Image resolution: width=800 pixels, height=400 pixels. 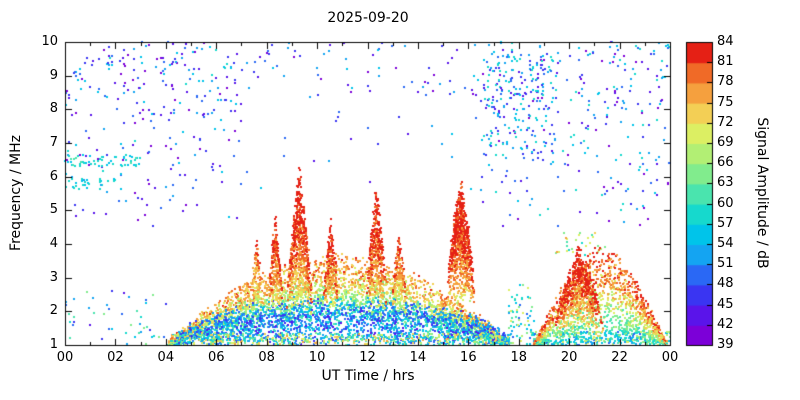 I want to click on cb-tick-label: 45, so click(x=725, y=304).